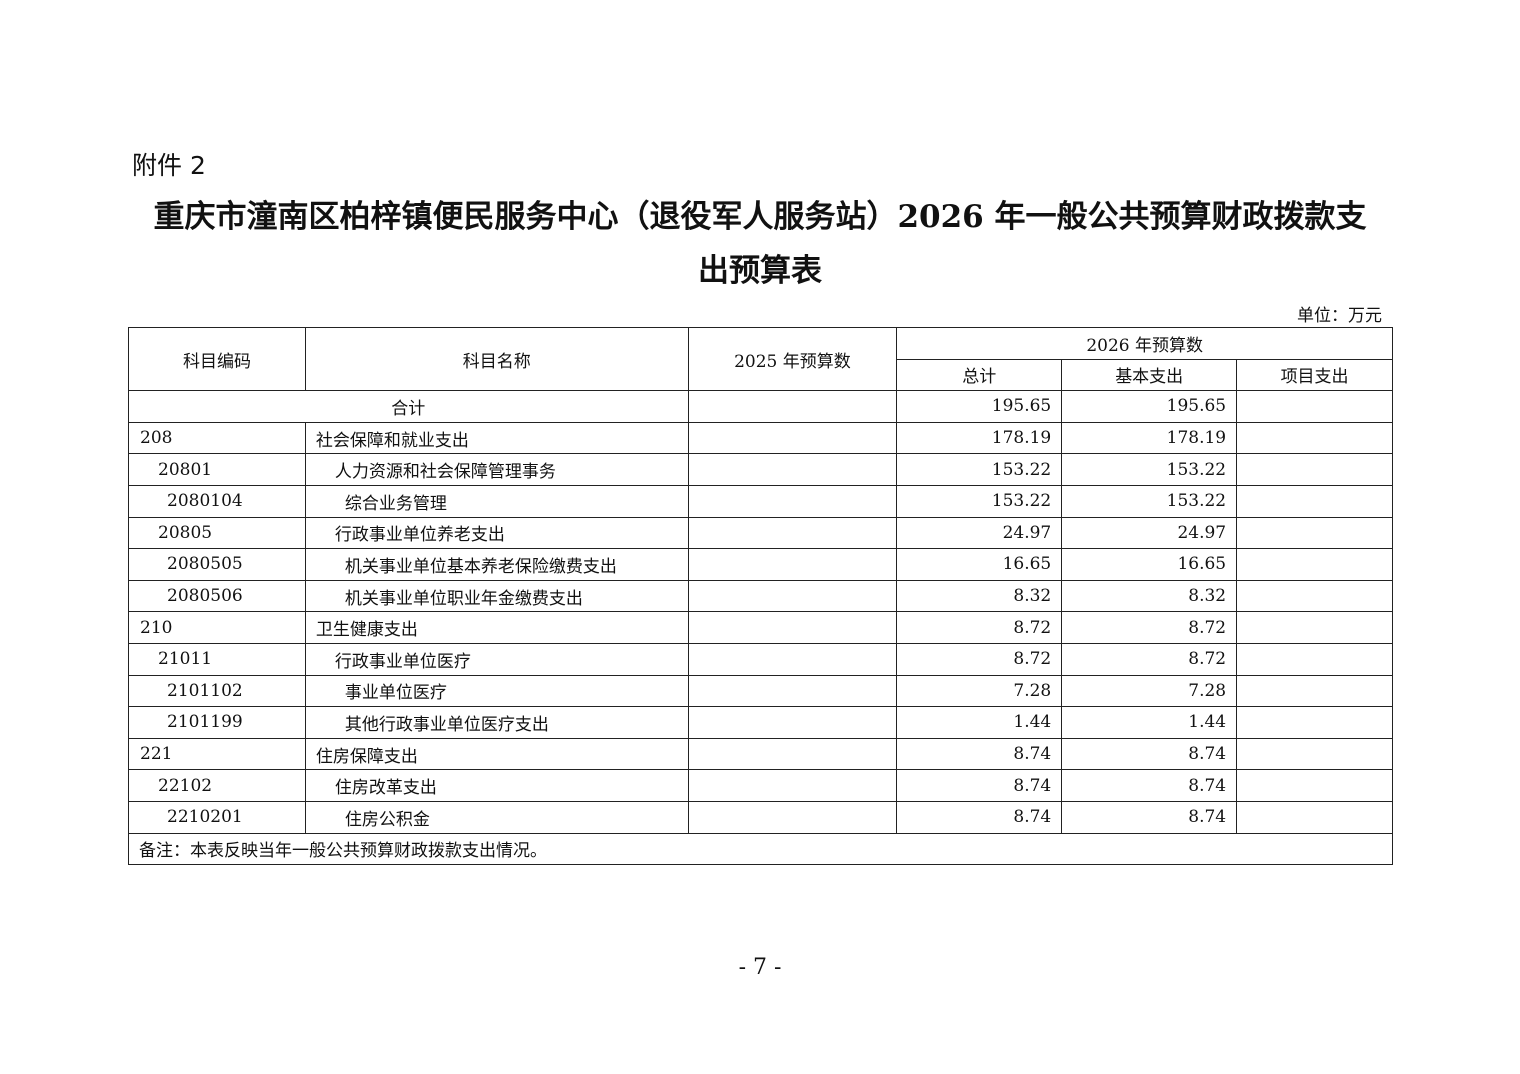 This screenshot has width=1520, height=1074. Describe the element at coordinates (217, 691) in the screenshot. I see `row-code: 2101102` at that location.